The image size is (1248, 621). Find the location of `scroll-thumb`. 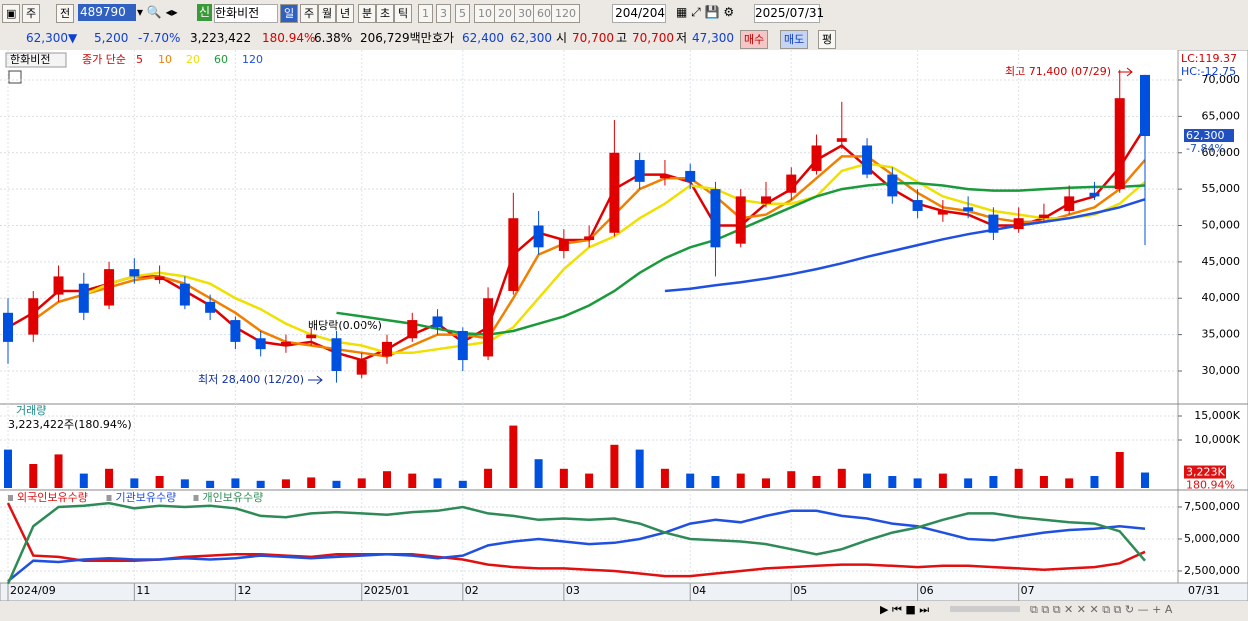

scroll-thumb is located at coordinates (985, 609).